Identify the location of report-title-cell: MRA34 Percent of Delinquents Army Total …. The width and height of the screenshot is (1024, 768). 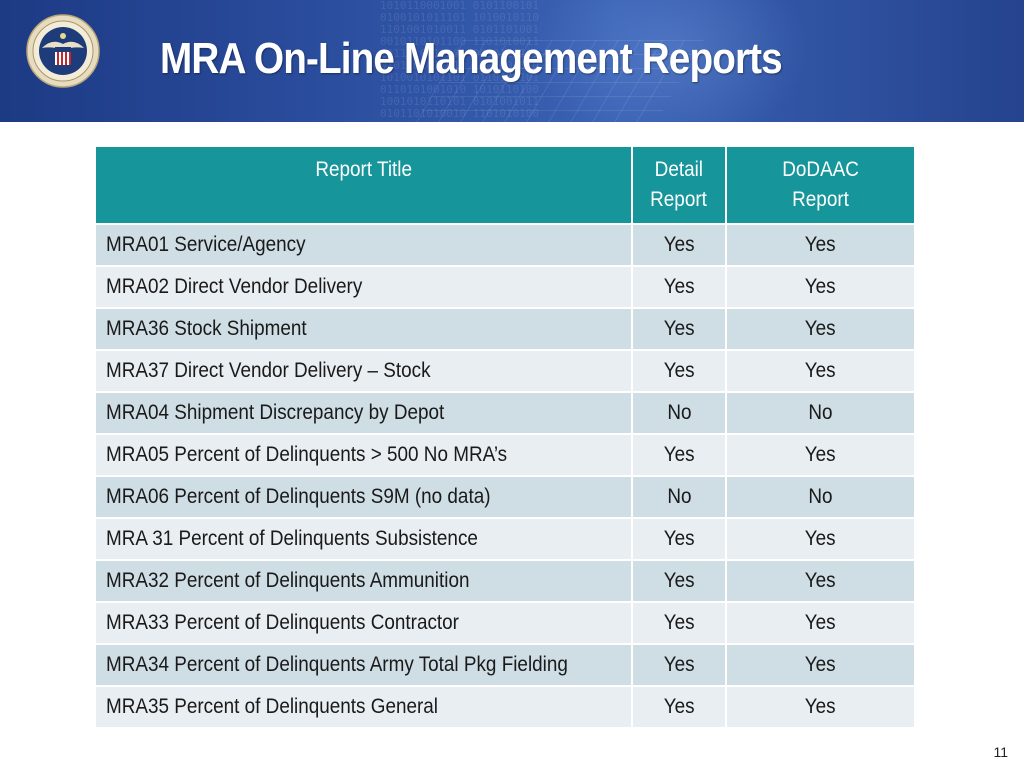
(363, 665).